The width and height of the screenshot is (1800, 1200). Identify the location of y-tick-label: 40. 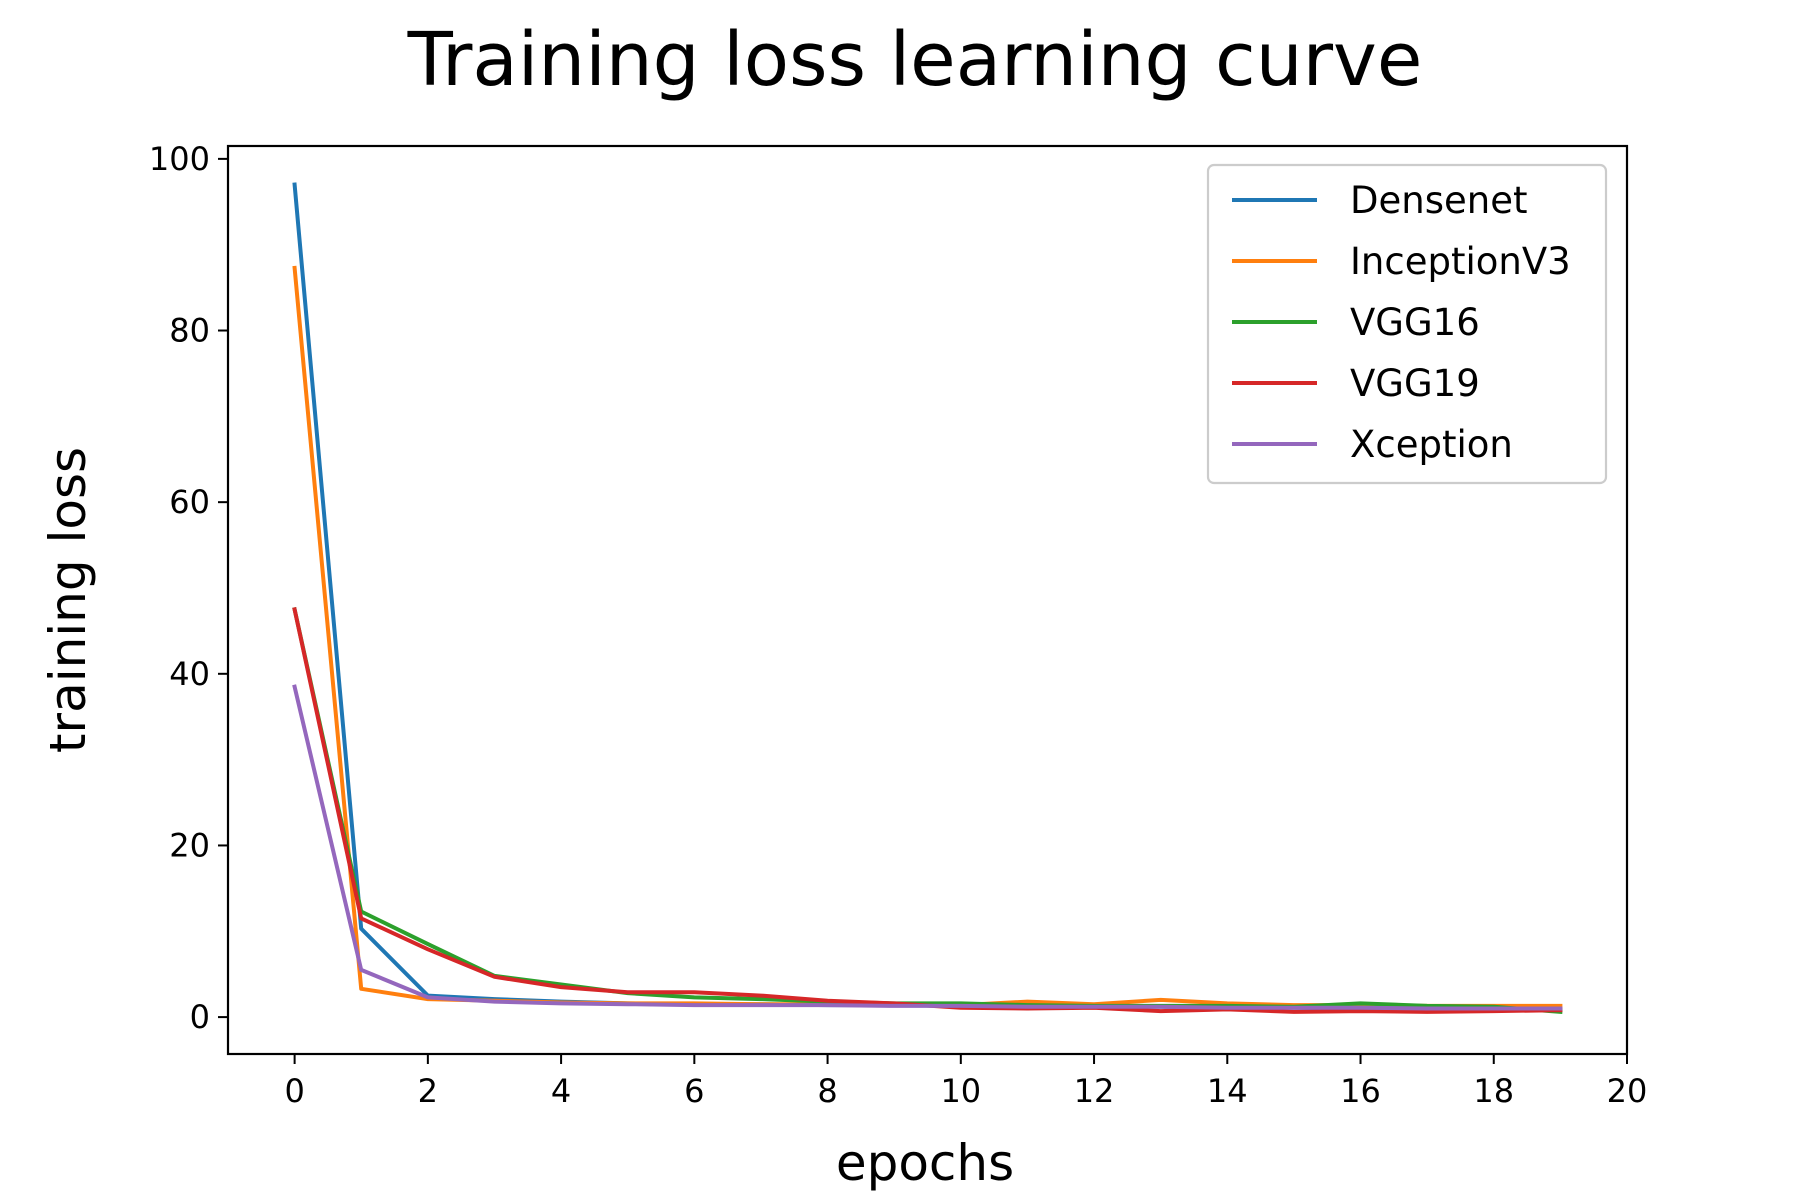
(189, 674).